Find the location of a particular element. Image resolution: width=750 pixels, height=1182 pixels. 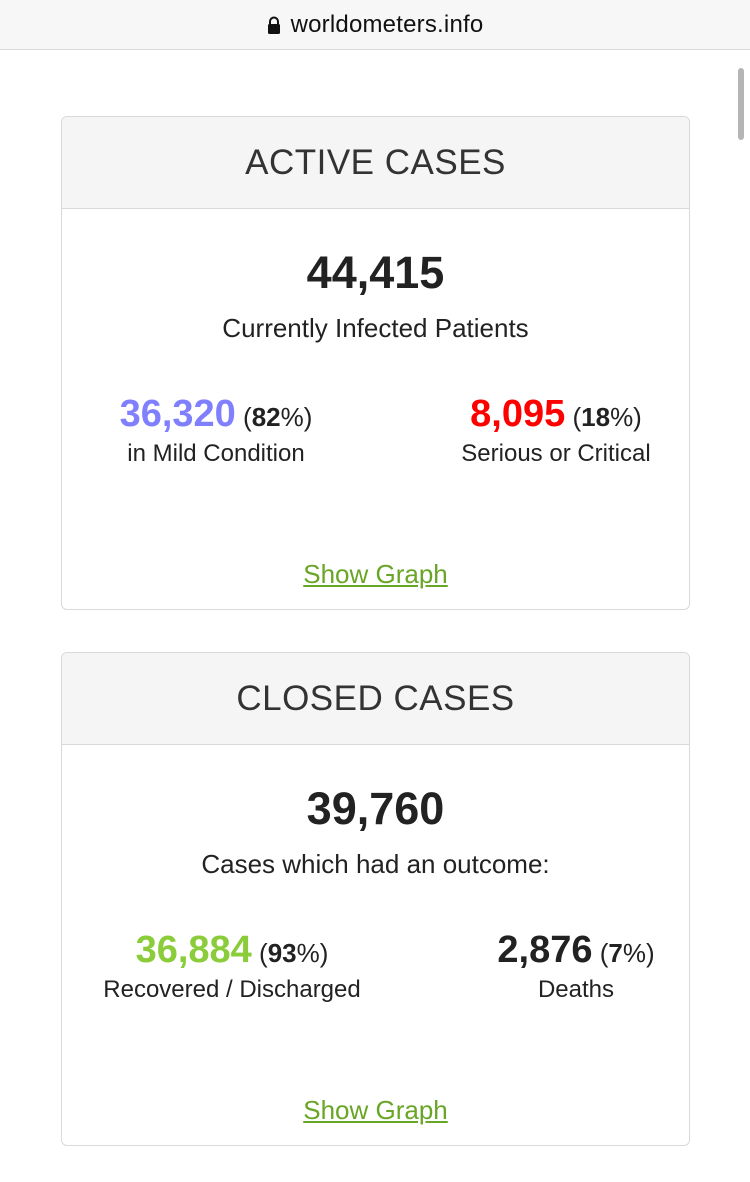

active-cases-total-label: Currently Infected Patients is located at coordinates (375, 328).